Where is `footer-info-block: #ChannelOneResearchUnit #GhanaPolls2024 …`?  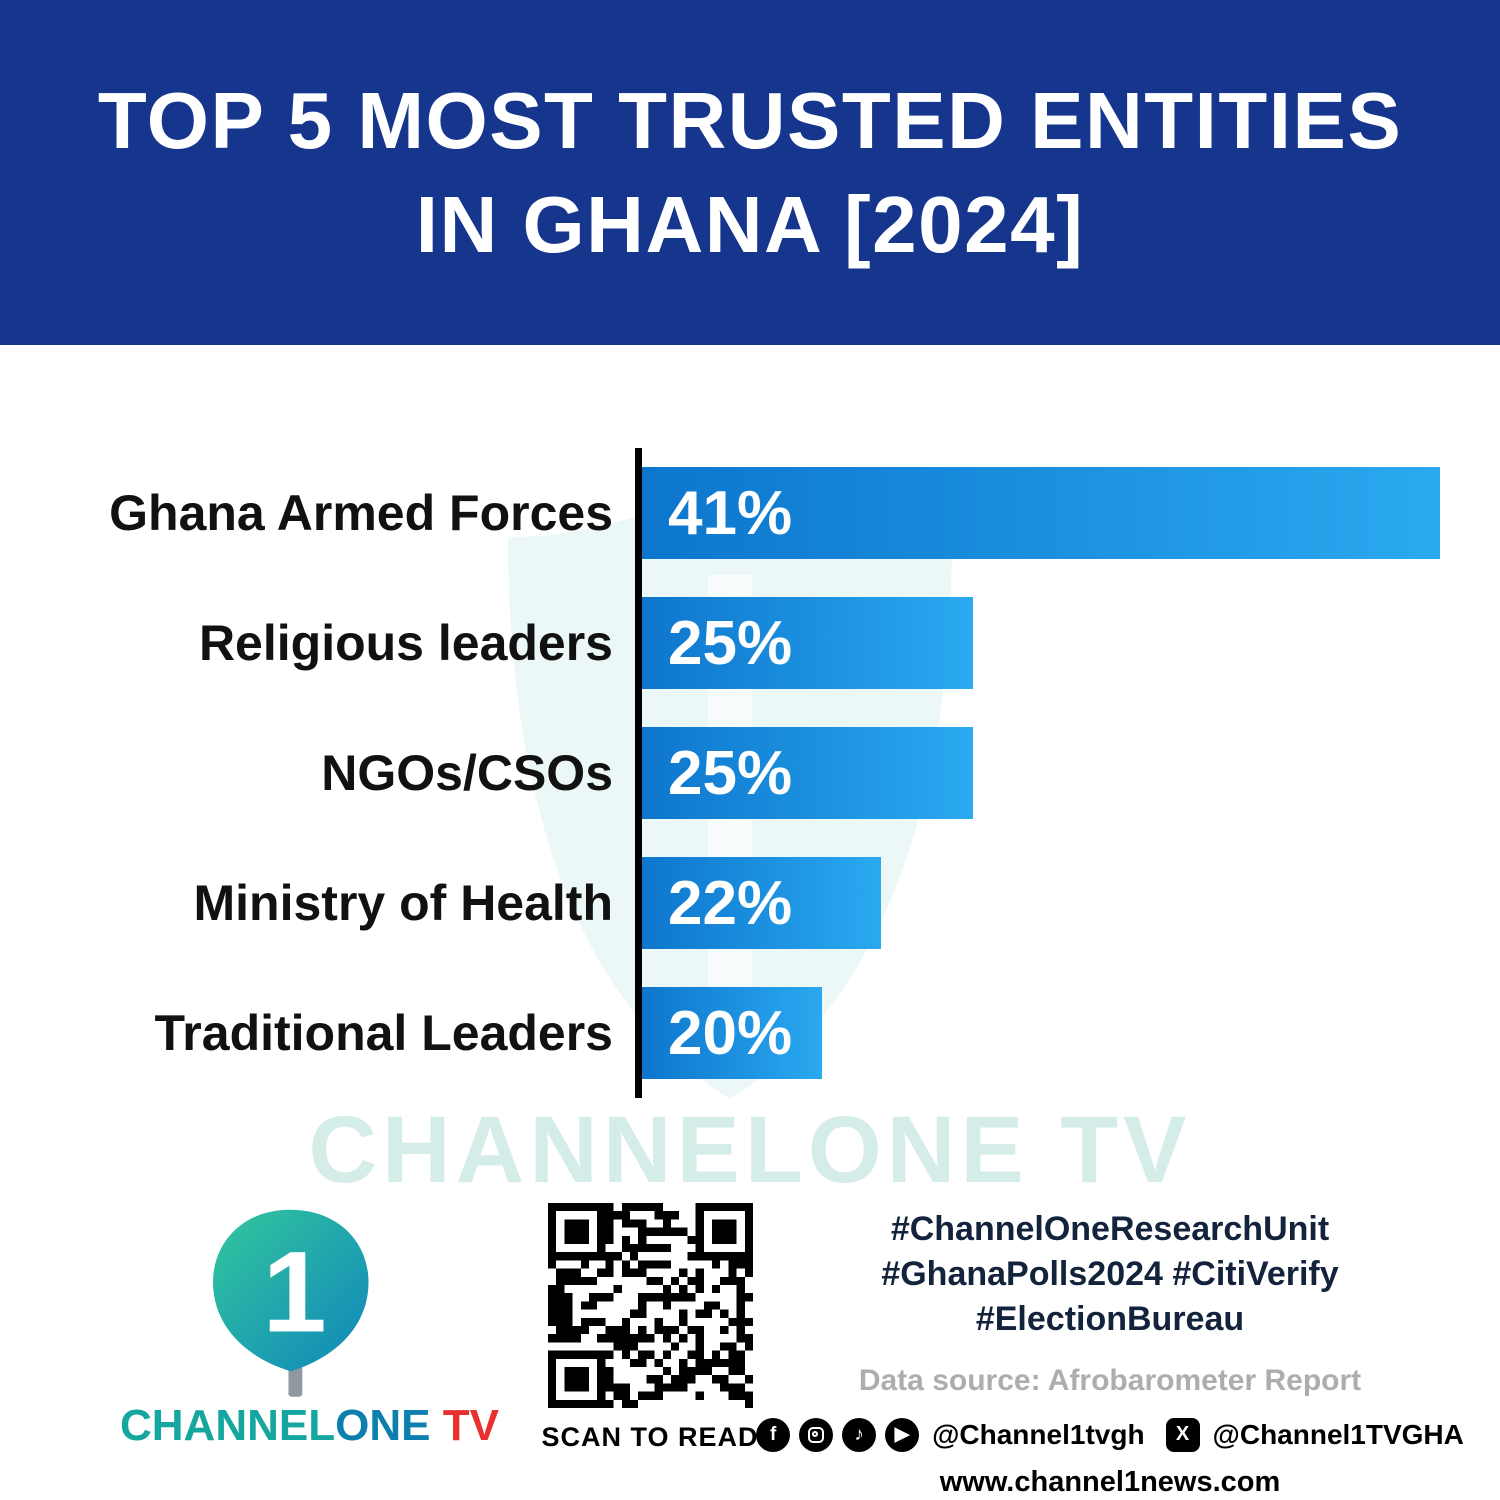
footer-info-block: #ChannelOneResearchUnit #GhanaPolls2024 … is located at coordinates (1110, 1353).